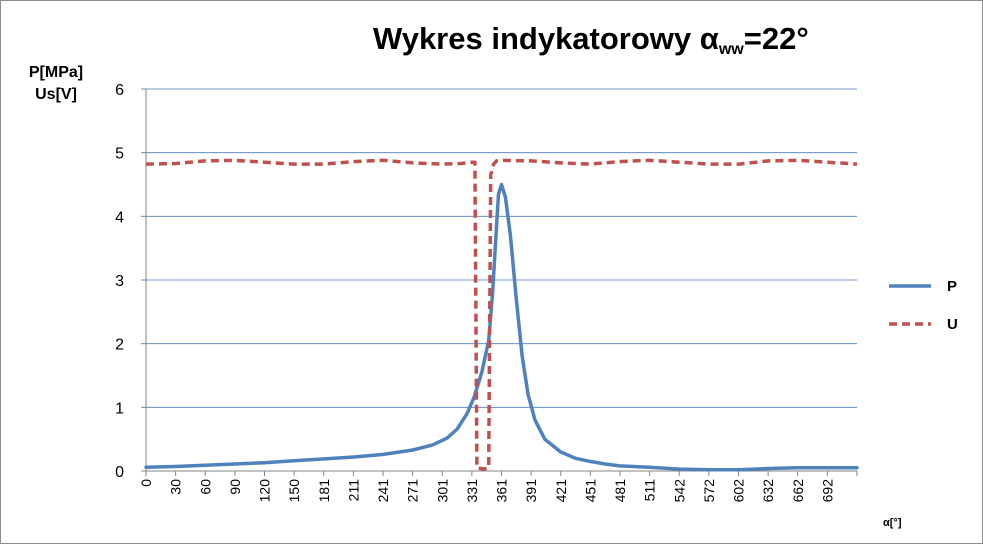 The width and height of the screenshot is (983, 545). Describe the element at coordinates (119, 217) in the screenshot. I see `y-tick-label: 4` at that location.